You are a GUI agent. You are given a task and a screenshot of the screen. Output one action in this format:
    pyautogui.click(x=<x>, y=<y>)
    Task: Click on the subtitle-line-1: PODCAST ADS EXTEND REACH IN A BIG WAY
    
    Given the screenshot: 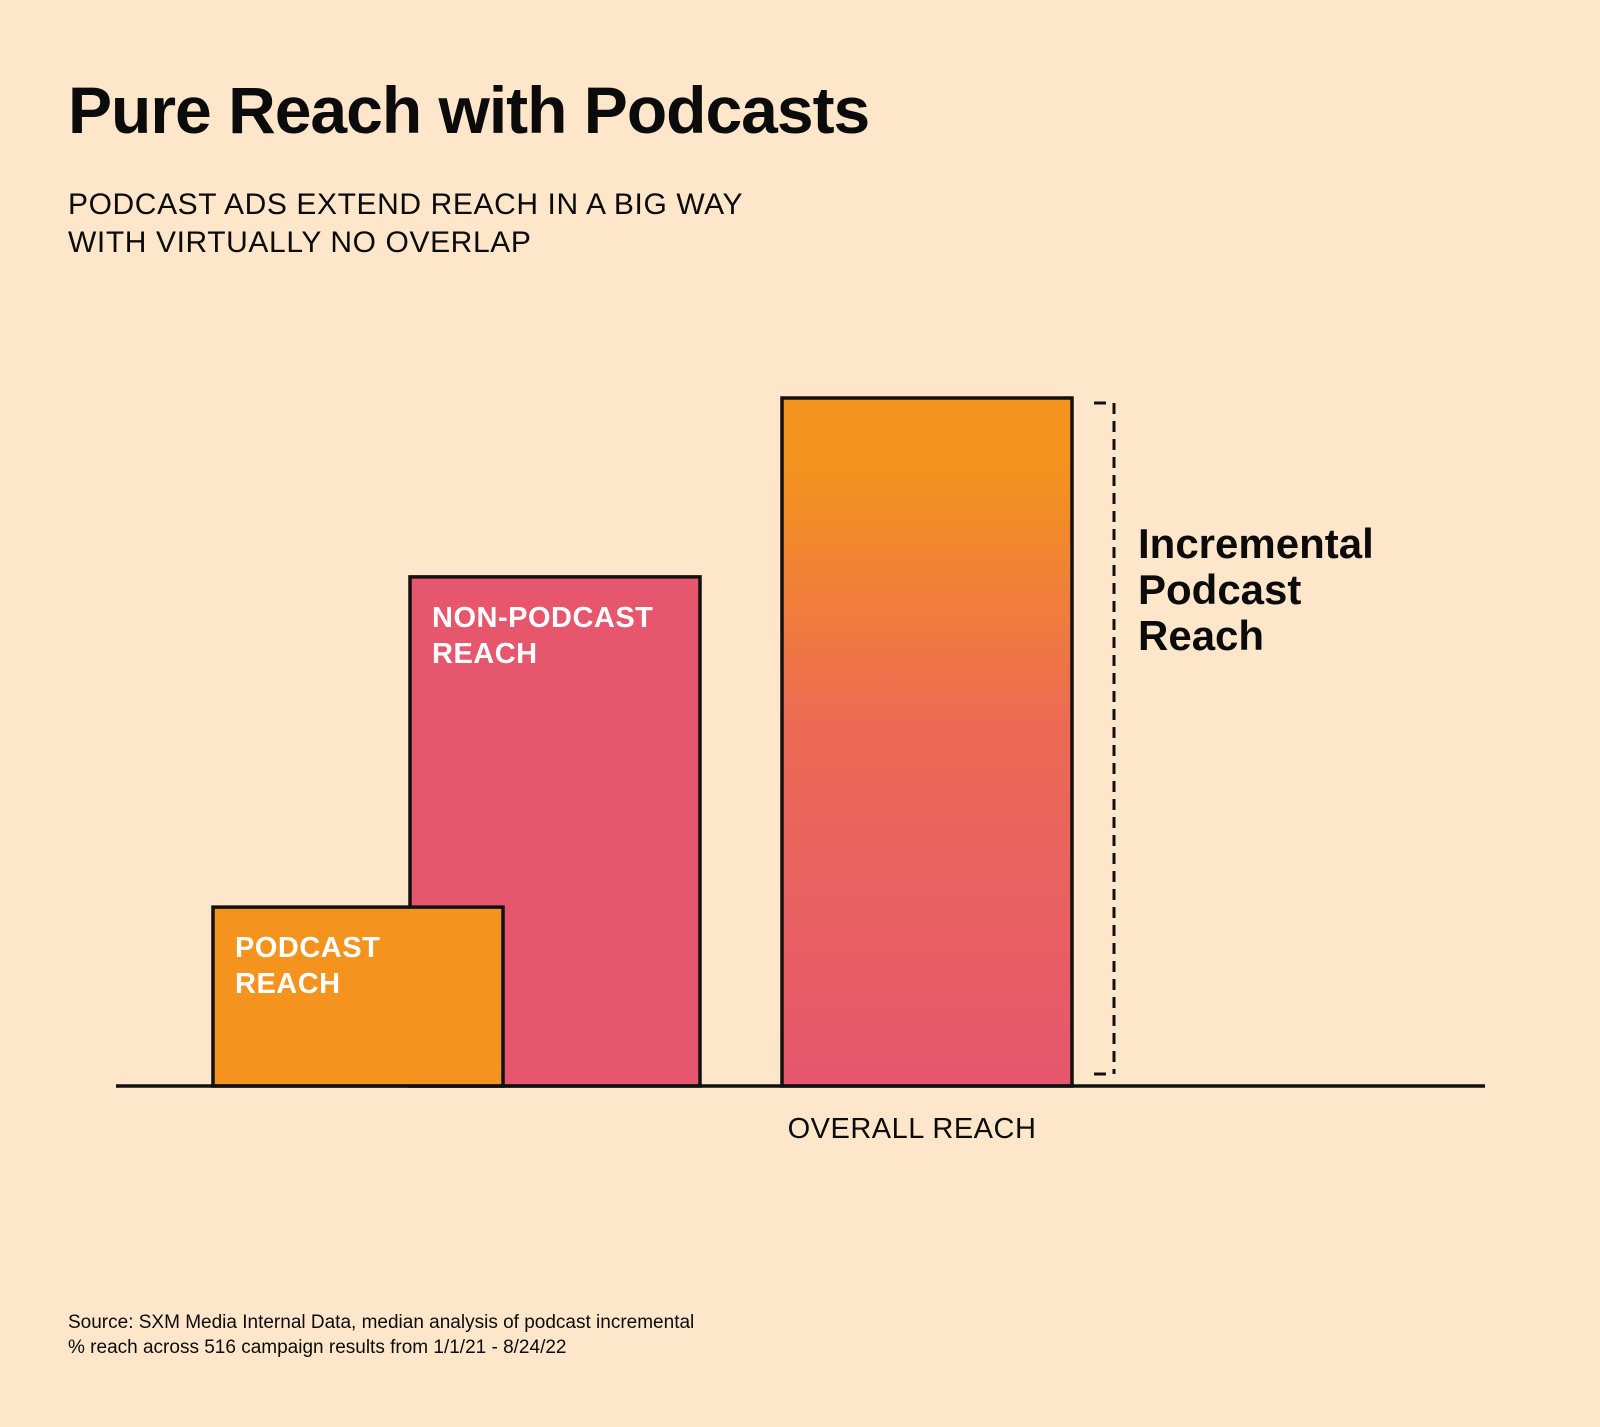 What is the action you would take?
    pyautogui.click(x=406, y=204)
    